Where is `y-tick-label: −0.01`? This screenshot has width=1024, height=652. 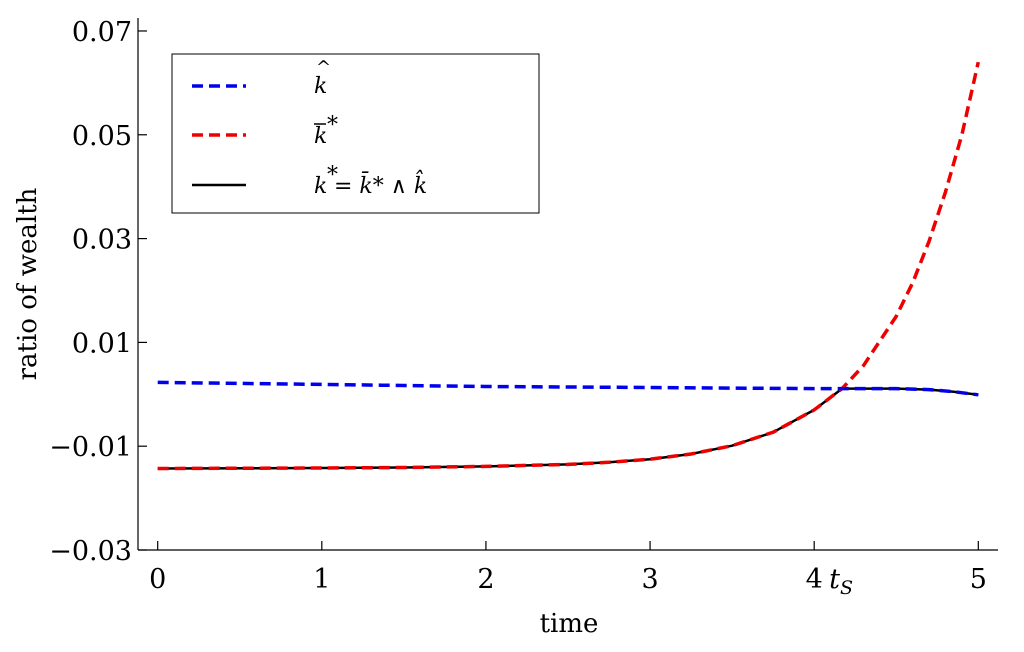 y-tick-label: −0.01 is located at coordinates (90, 447).